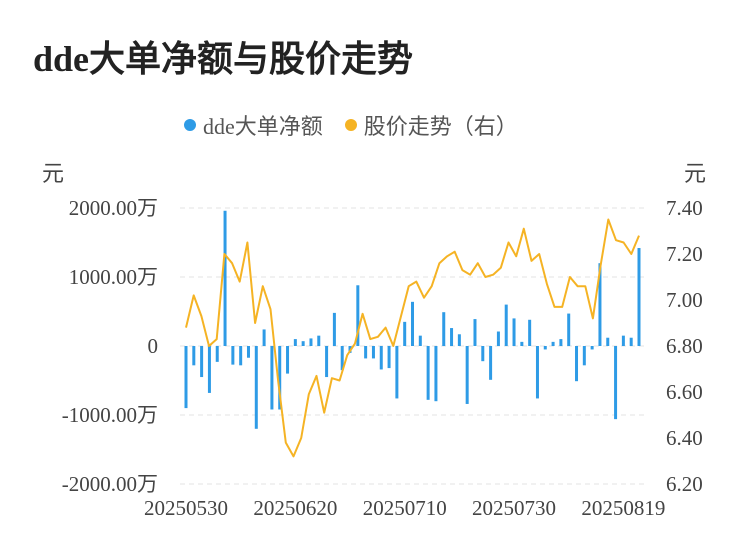  What do you see at coordinates (684, 484) in the screenshot?
I see `y-right-tick-label: 6.20` at bounding box center [684, 484].